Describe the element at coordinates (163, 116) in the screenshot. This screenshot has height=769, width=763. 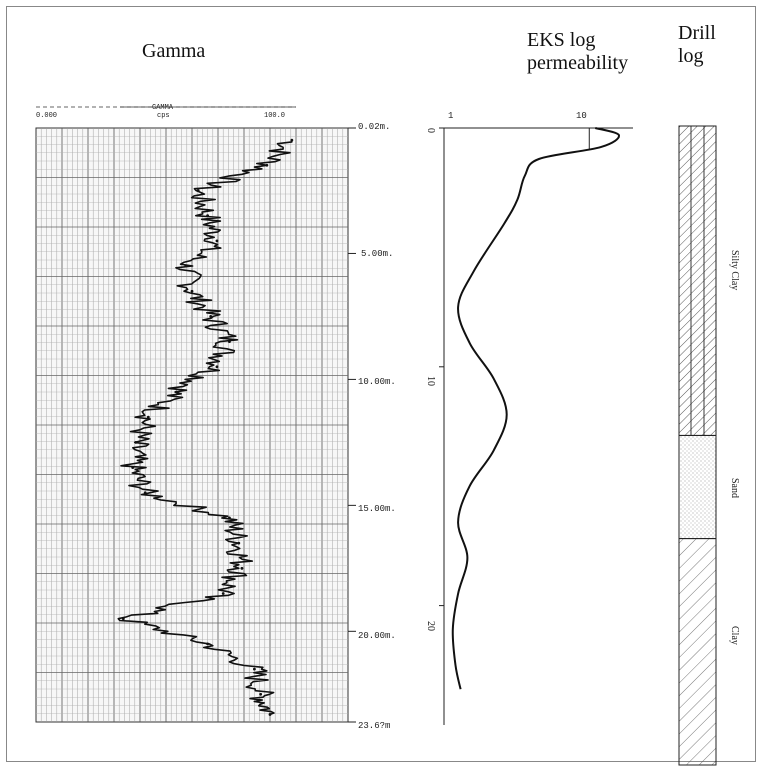
I see `gamma-unit-label: cps` at that location.